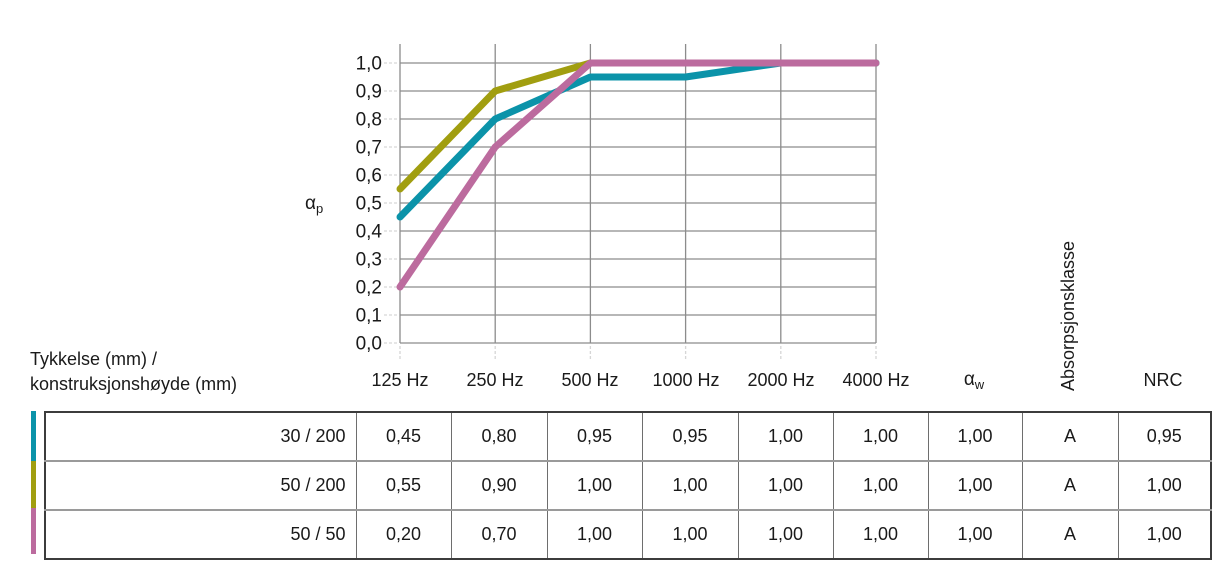 The image size is (1224, 581). I want to click on y-tick-label: 0,9, so click(369, 92).